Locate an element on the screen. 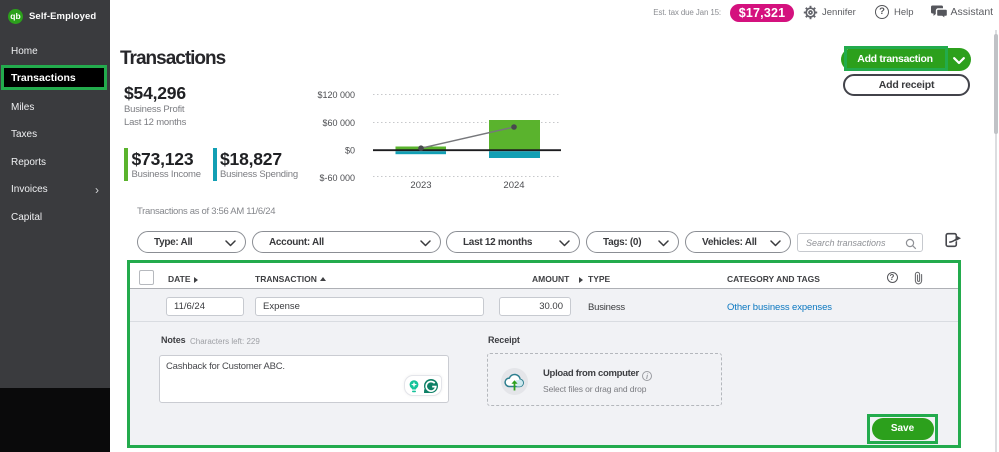 This screenshot has width=999, height=452. svg-text: 2024 is located at coordinates (513, 185).